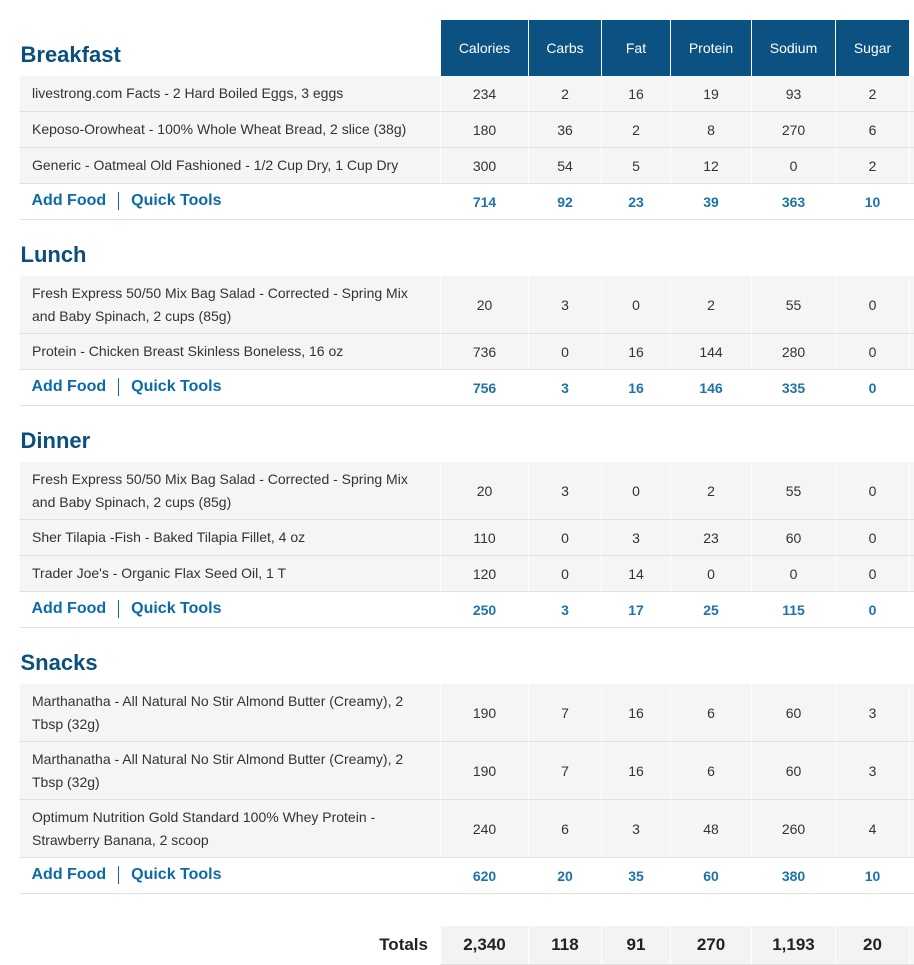 Image resolution: width=914 pixels, height=965 pixels. What do you see at coordinates (485, 945) in the screenshot?
I see `grand-total-calories: 2,340` at bounding box center [485, 945].